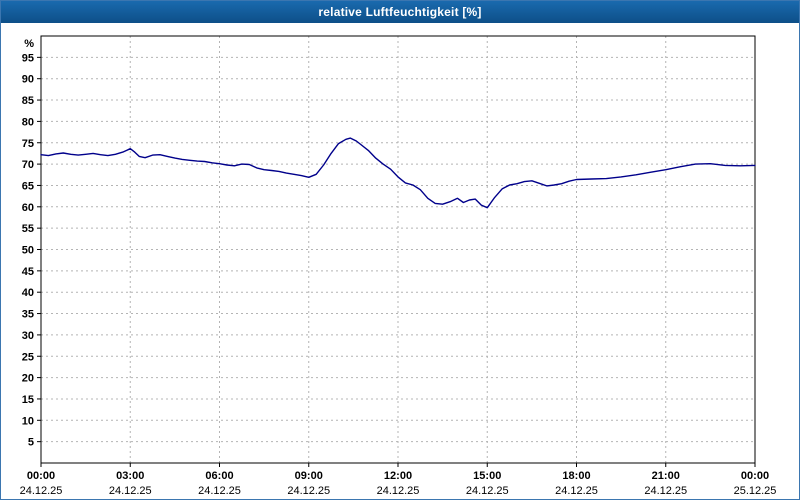 The image size is (800, 500). I want to click on x-tick-time: 15:00, so click(487, 476).